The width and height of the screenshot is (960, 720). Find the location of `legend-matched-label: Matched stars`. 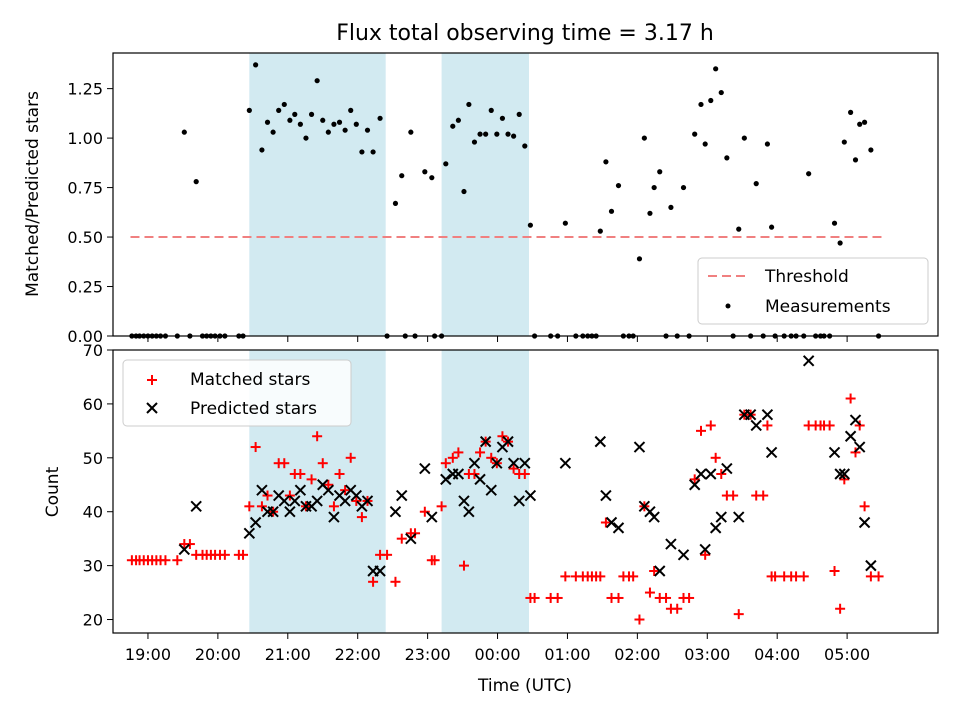

legend-matched-label: Matched stars is located at coordinates (250, 380).